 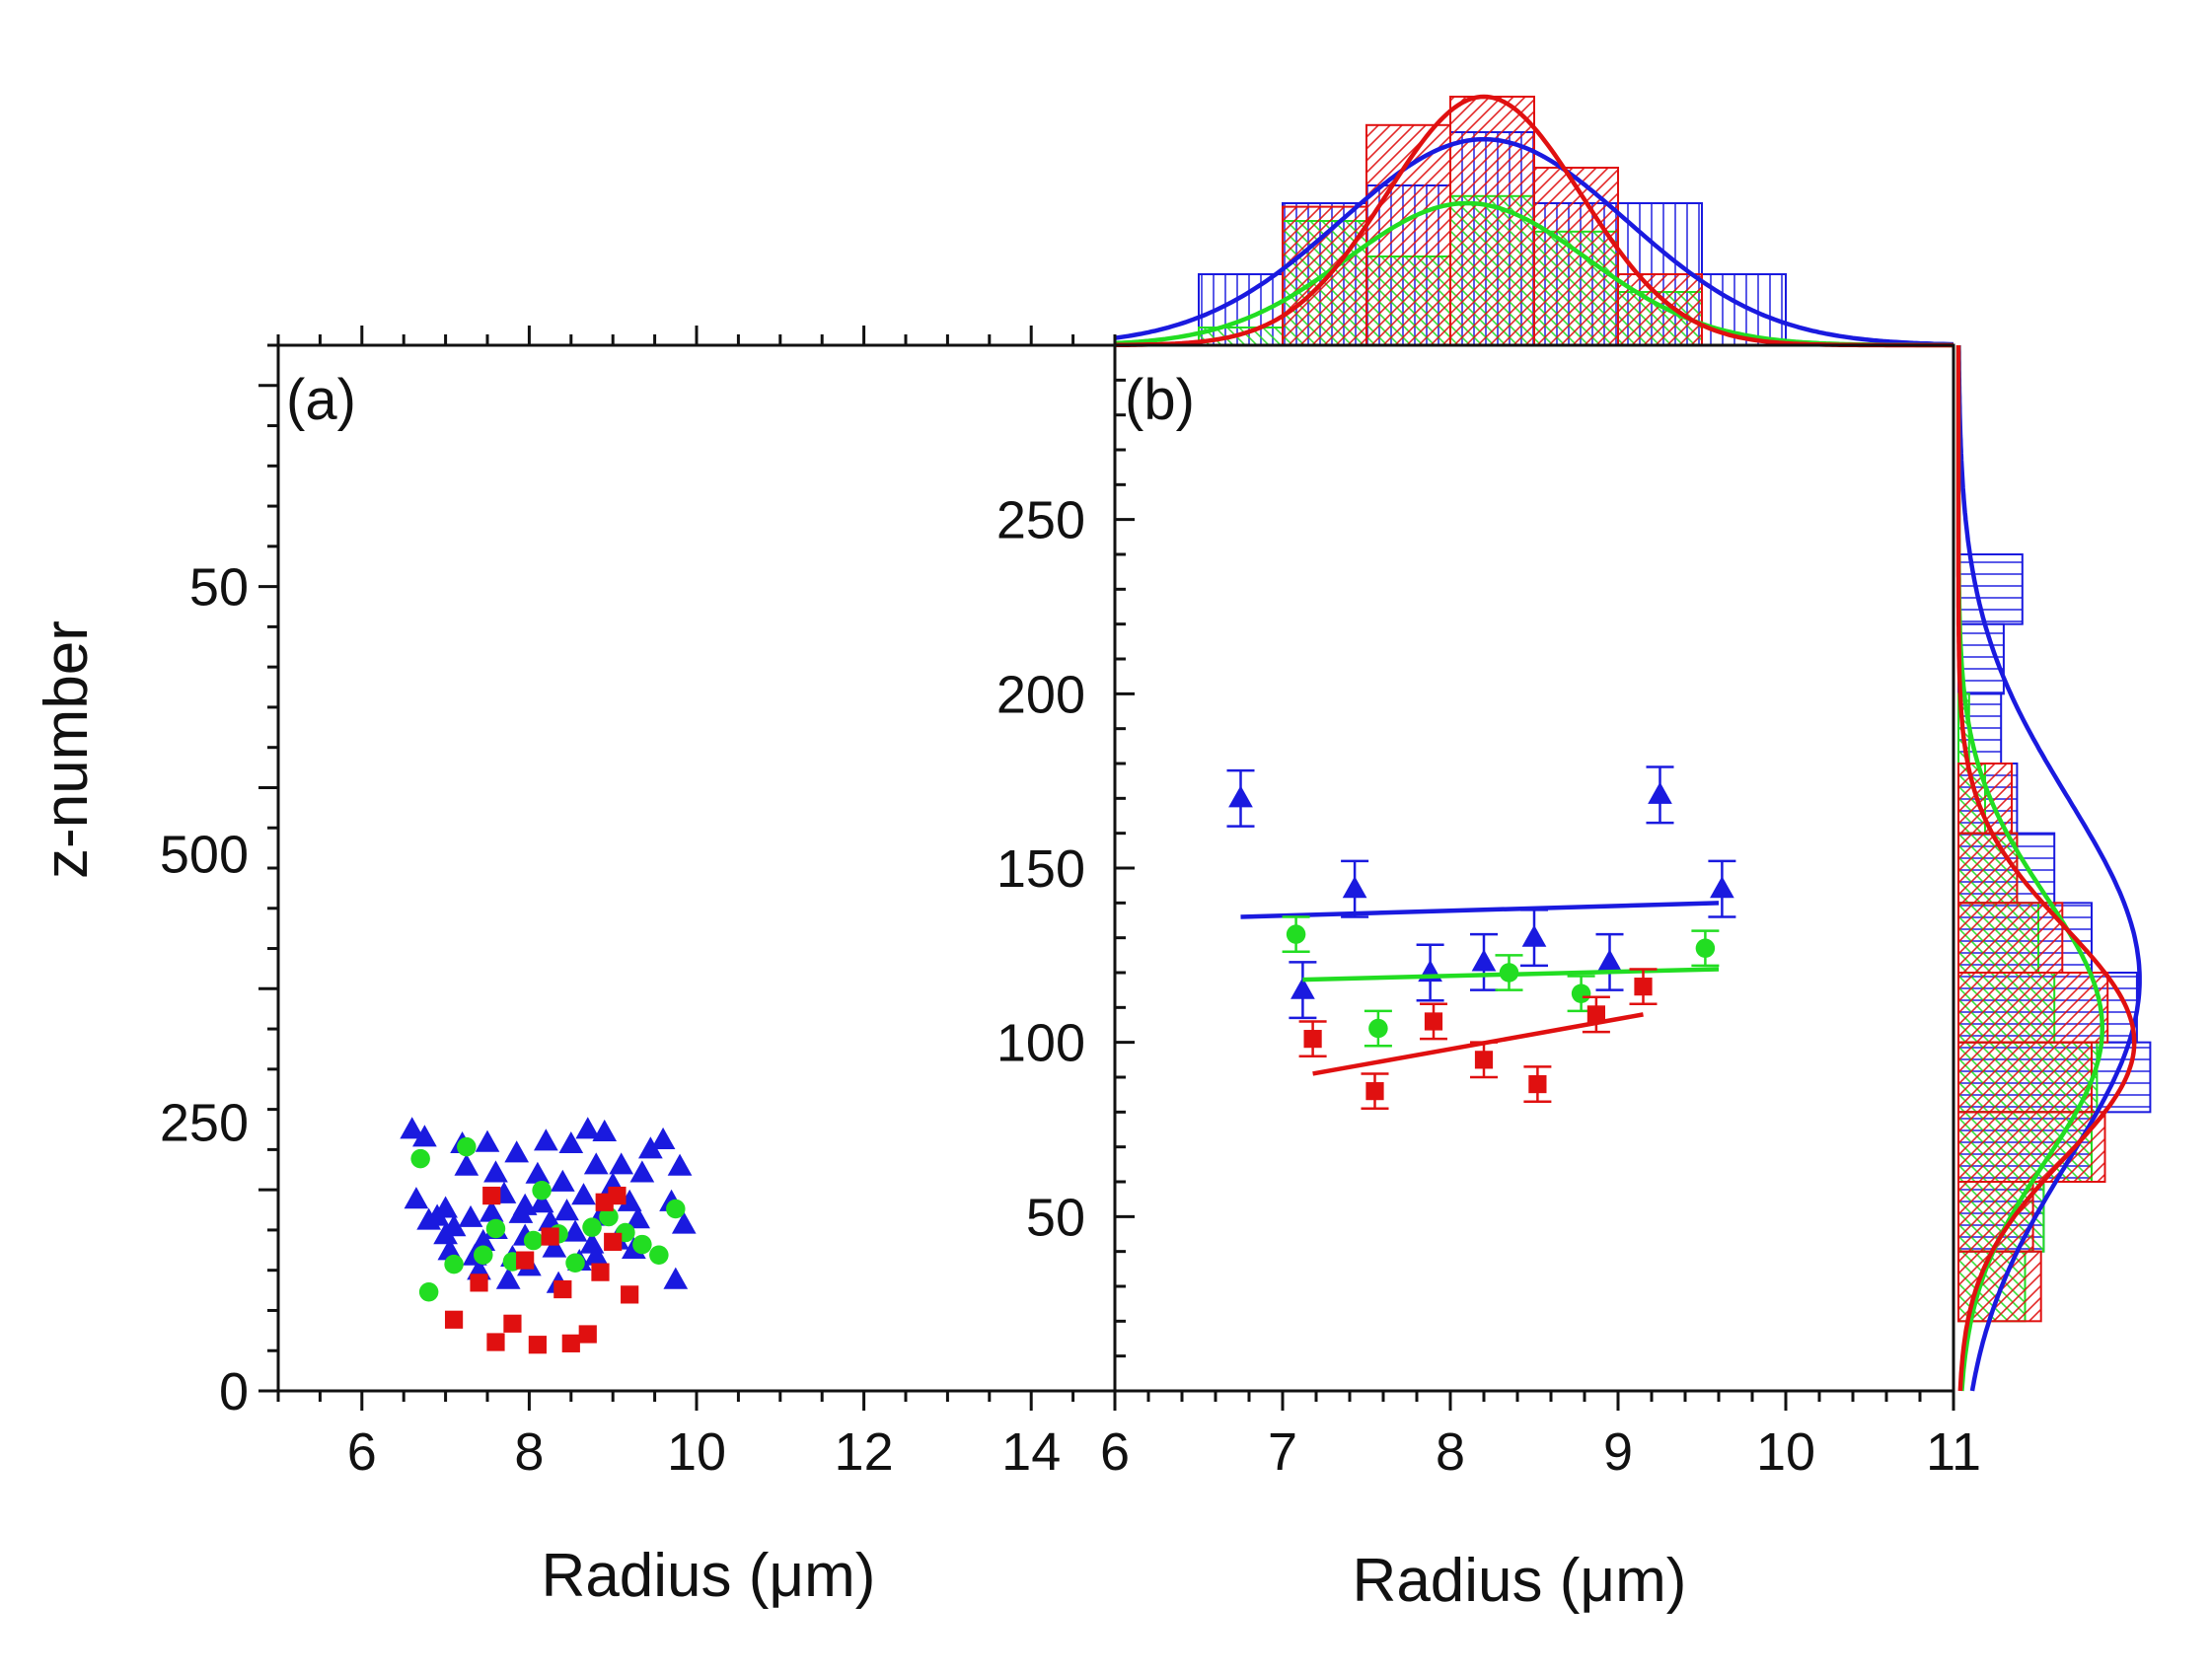 What do you see at coordinates (529, 1452) in the screenshot?
I see `panel-a-xtick-label: 8` at bounding box center [529, 1452].